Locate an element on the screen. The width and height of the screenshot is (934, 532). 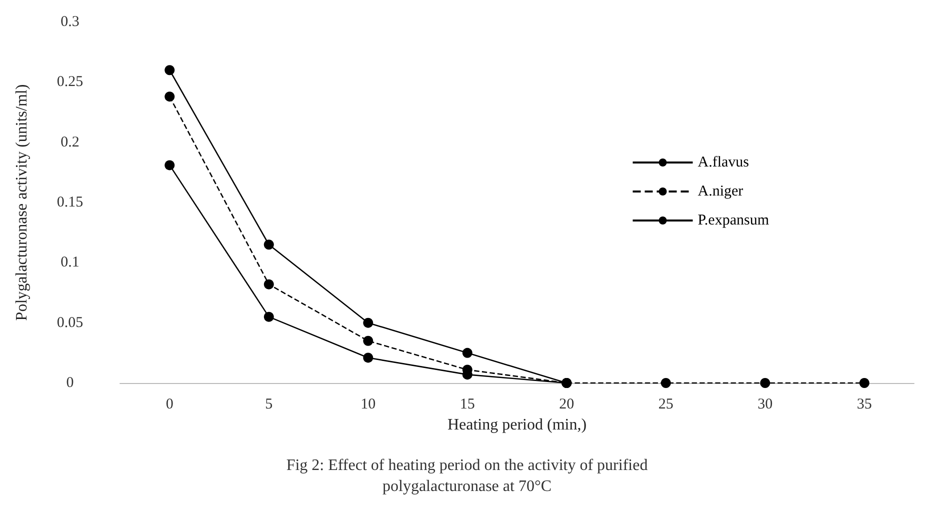
x-tick-label: 20 is located at coordinates (566, 404).